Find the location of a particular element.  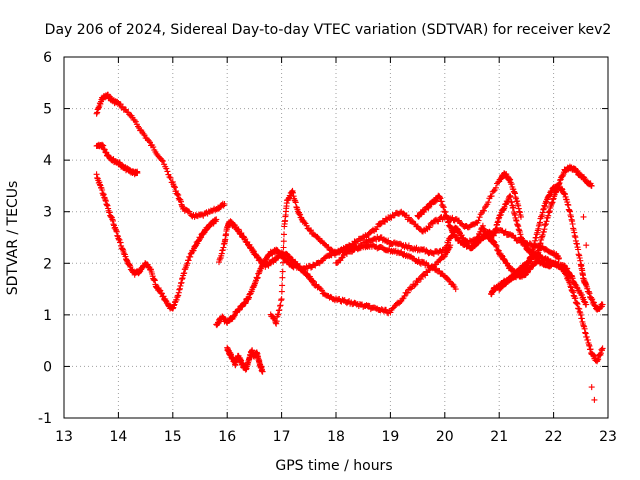

y-tick-label: 6 is located at coordinates (47, 58).